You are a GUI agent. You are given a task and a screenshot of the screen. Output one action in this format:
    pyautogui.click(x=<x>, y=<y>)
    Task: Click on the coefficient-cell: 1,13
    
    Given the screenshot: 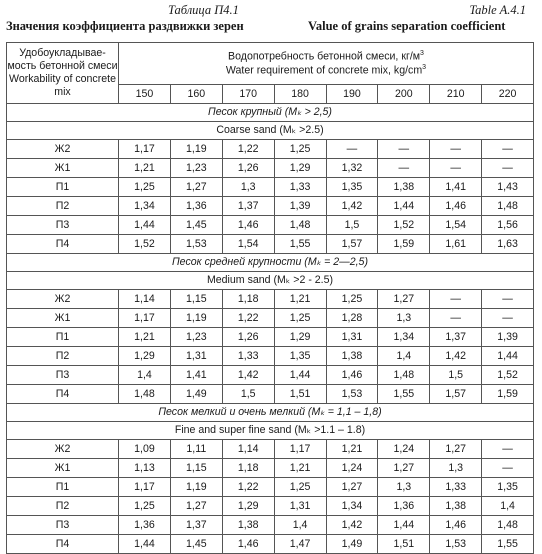 What is the action you would take?
    pyautogui.click(x=144, y=468)
    